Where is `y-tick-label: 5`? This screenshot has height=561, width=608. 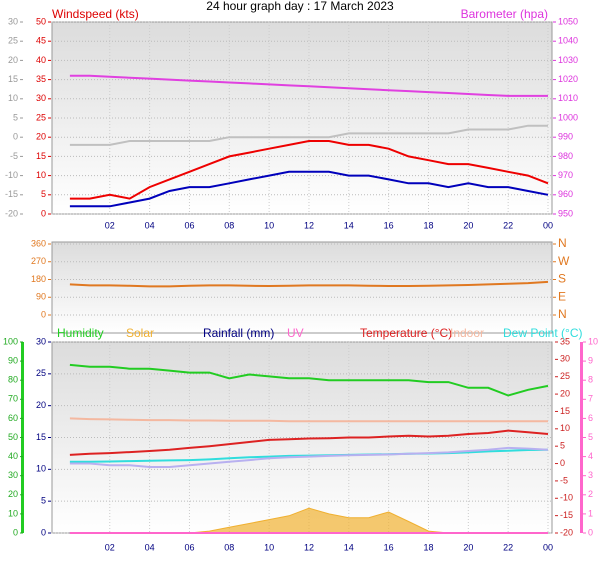
y-tick-label: 5 is located at coordinates (43, 194).